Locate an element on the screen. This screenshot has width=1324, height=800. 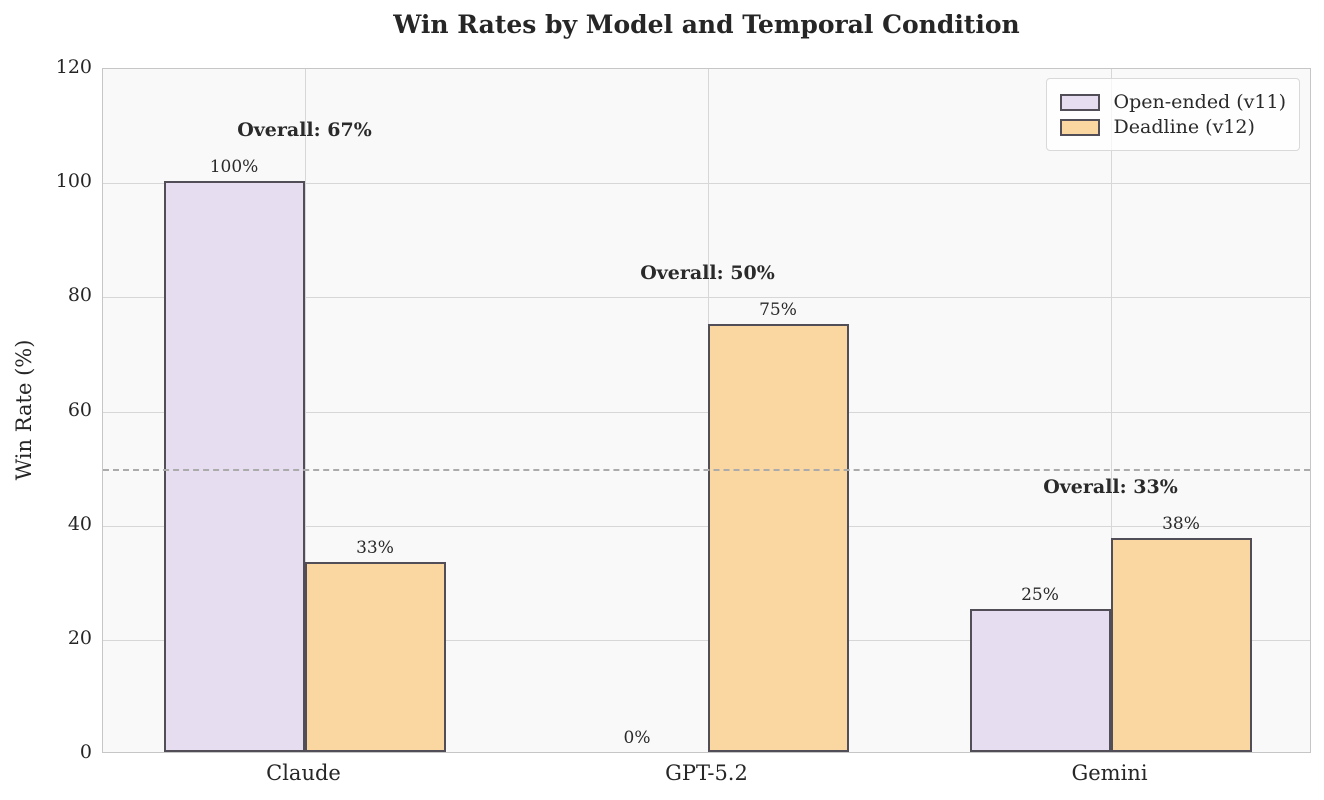
y-tick-label-60: 60 is located at coordinates (79, 409).